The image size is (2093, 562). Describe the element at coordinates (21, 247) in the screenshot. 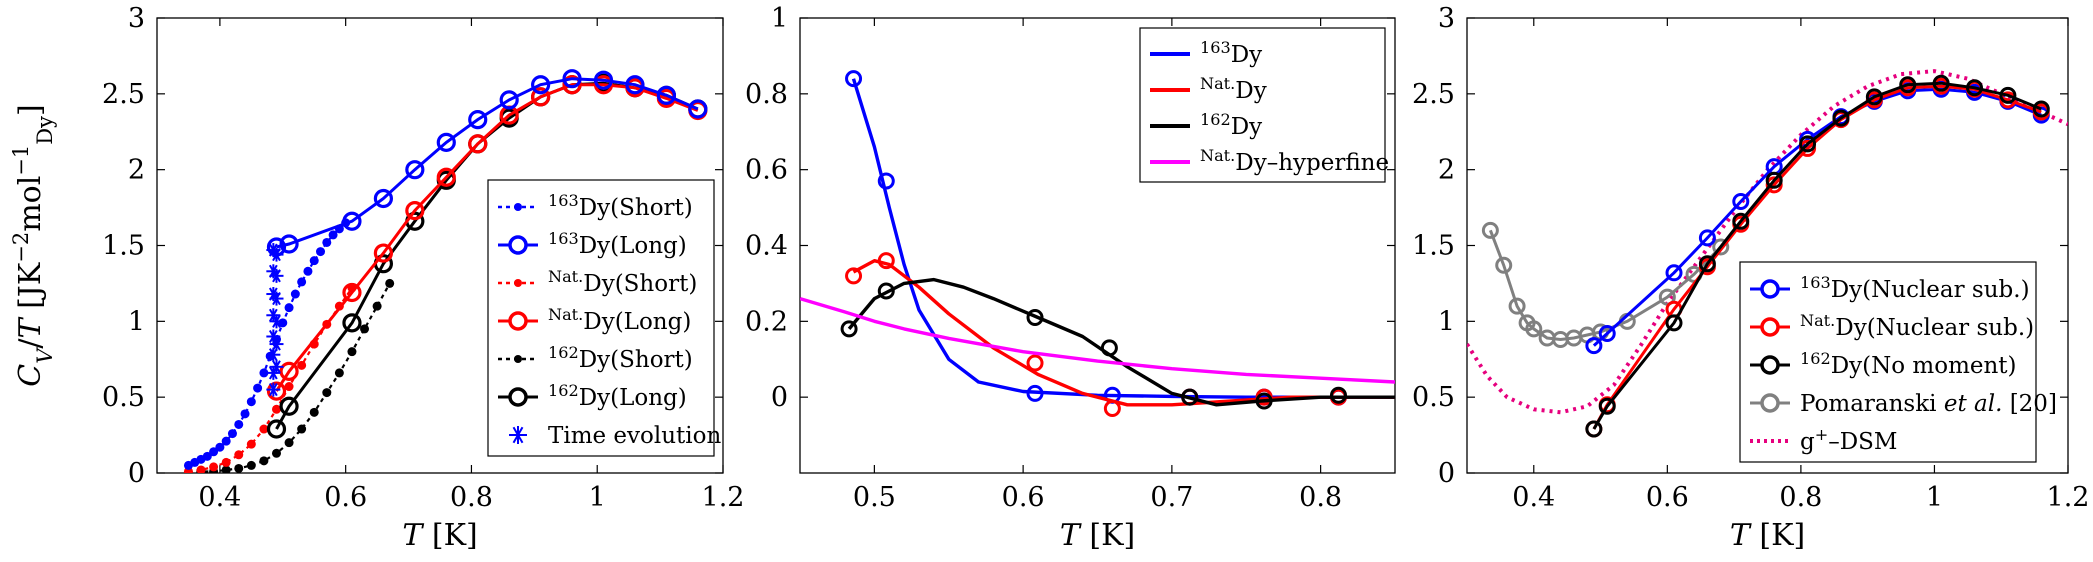

I see `y-axis-label-part: −2` at that location.